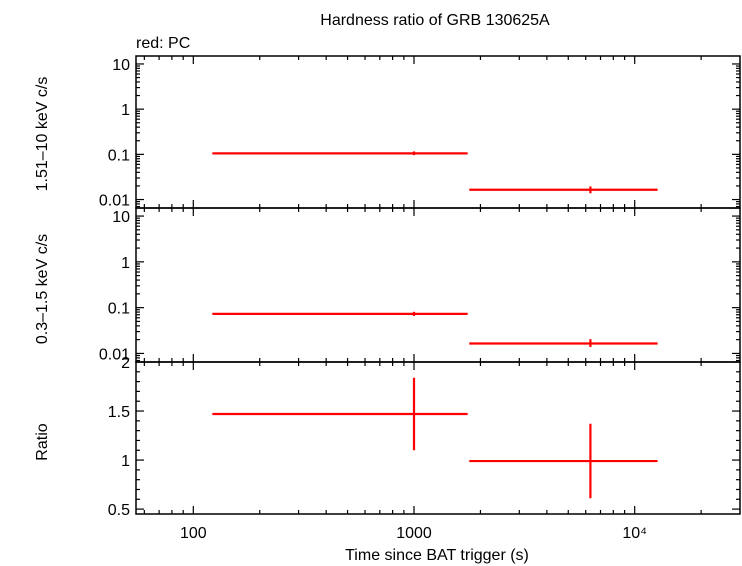  What do you see at coordinates (435, 20) in the screenshot?
I see `chart-title: Hardness ratio of GRB 130625A` at bounding box center [435, 20].